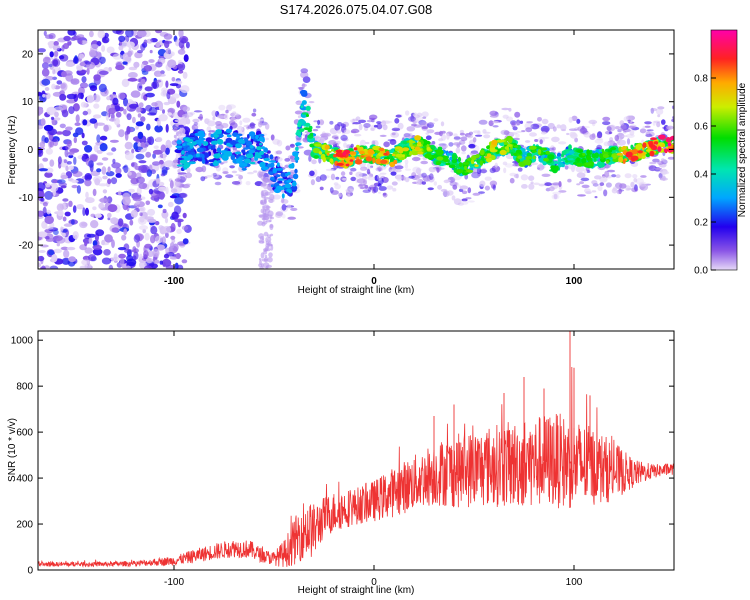 This screenshot has width=750, height=600. Describe the element at coordinates (28, 54) in the screenshot. I see `spectrogram-y-tick-label: 20` at that location.